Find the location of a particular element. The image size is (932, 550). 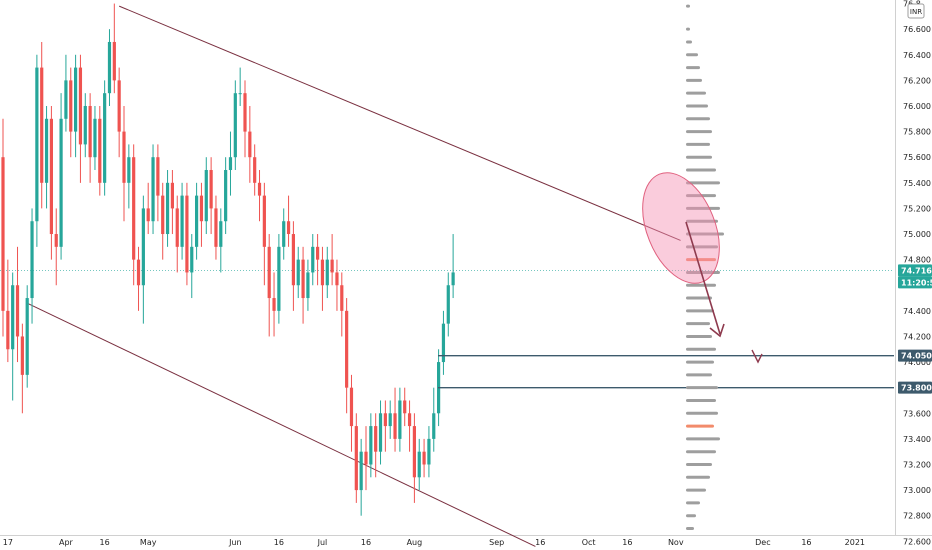

y-tick-label: 75.400 is located at coordinates (917, 183).